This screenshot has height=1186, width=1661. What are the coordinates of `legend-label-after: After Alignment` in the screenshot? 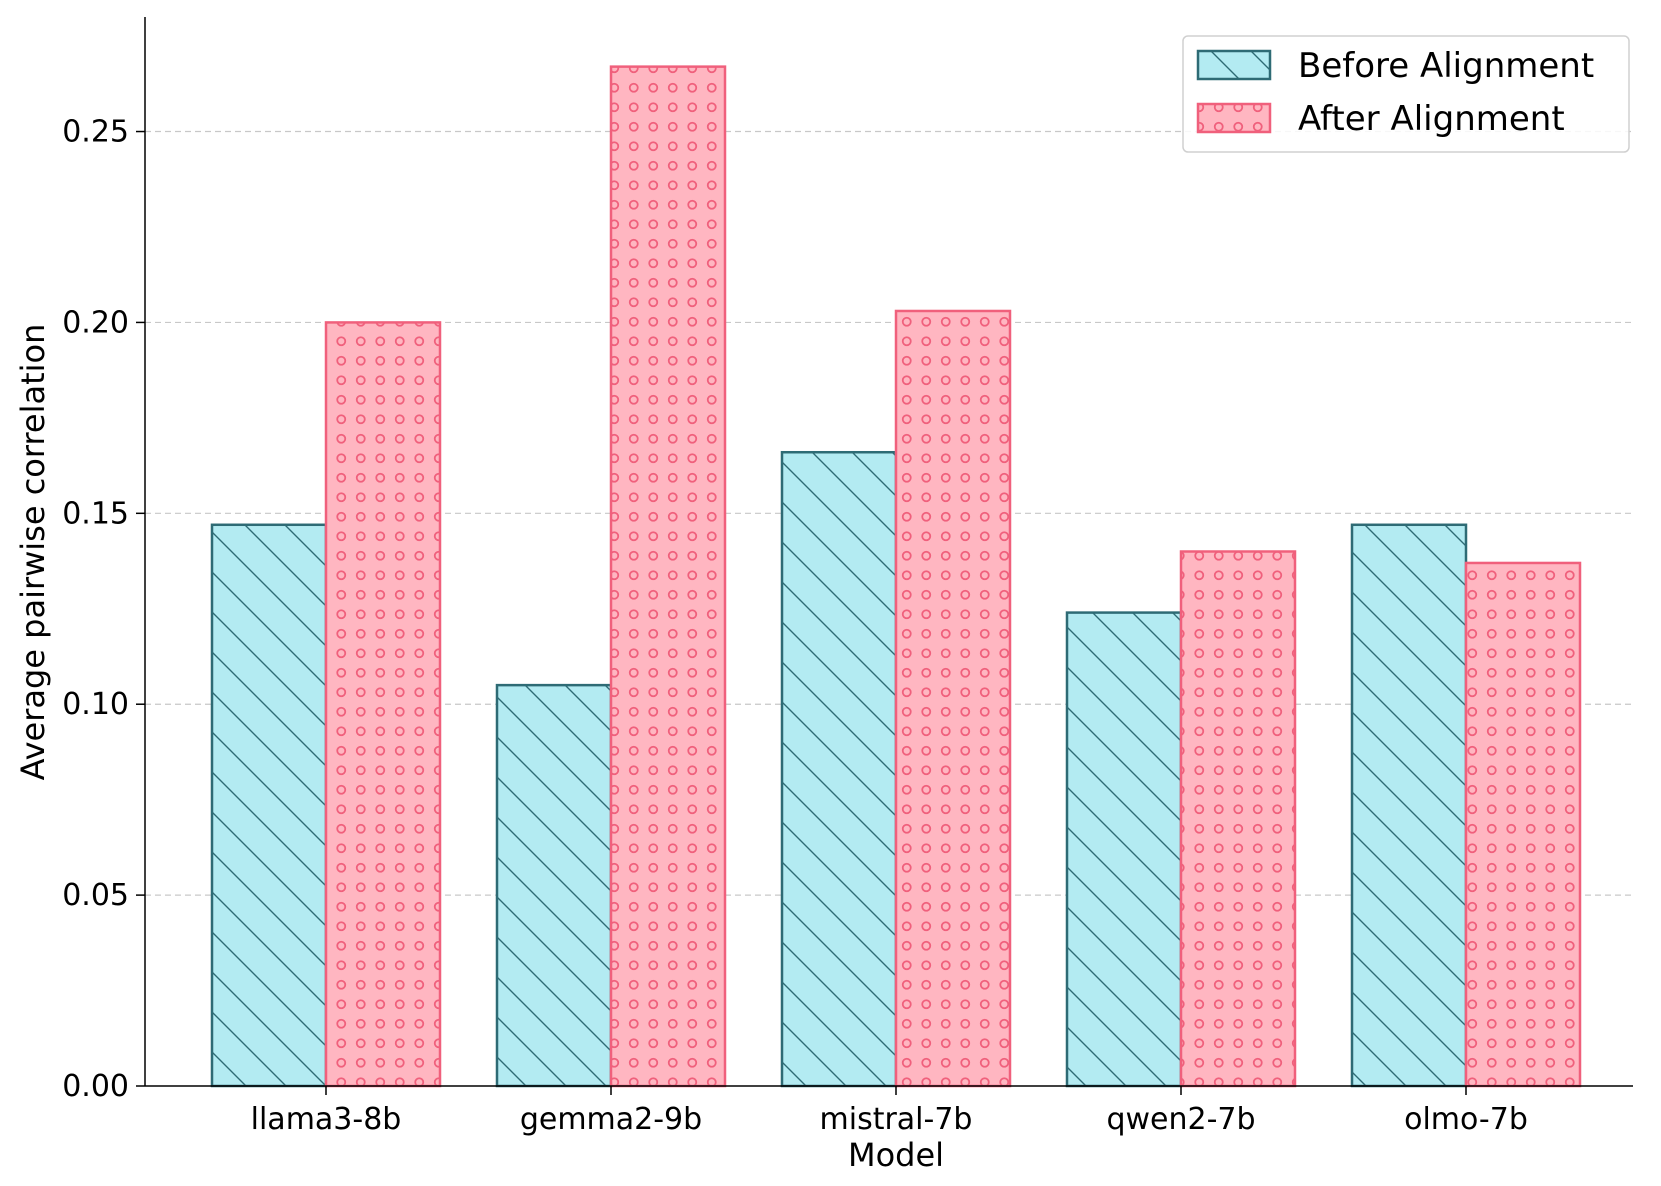 It's located at (1431, 119).